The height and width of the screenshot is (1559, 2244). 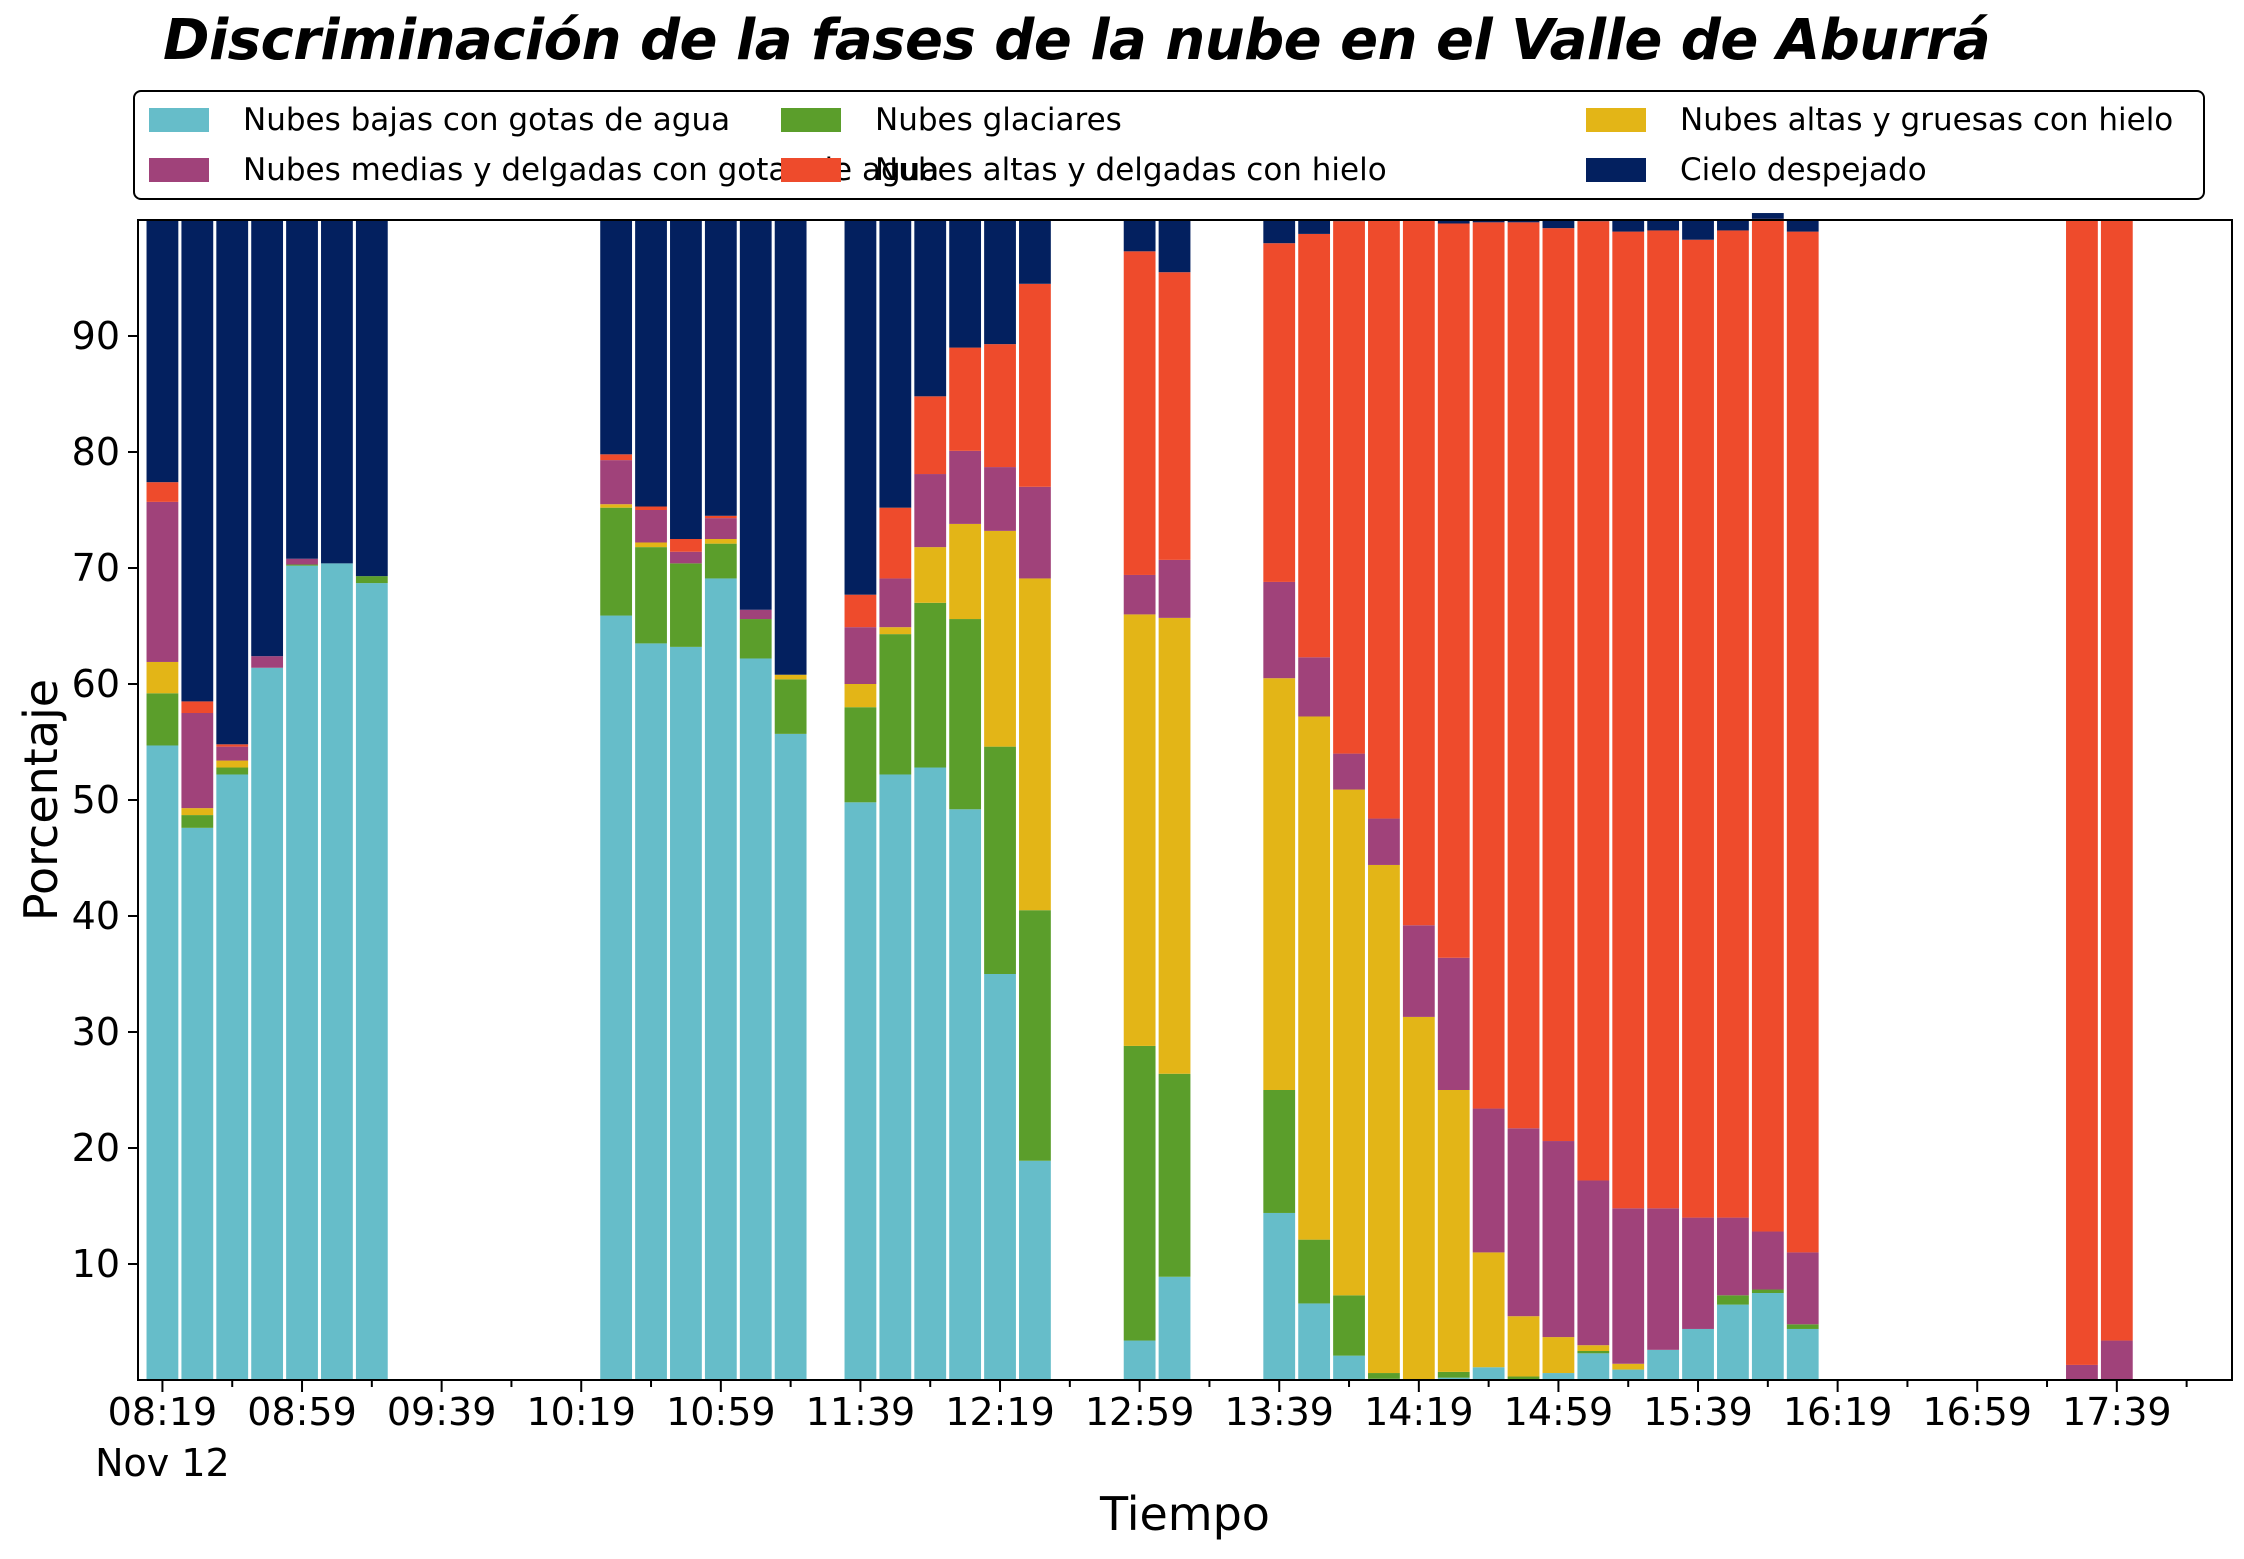 What do you see at coordinates (96, 1264) in the screenshot?
I see `y-tick-label: 10` at bounding box center [96, 1264].